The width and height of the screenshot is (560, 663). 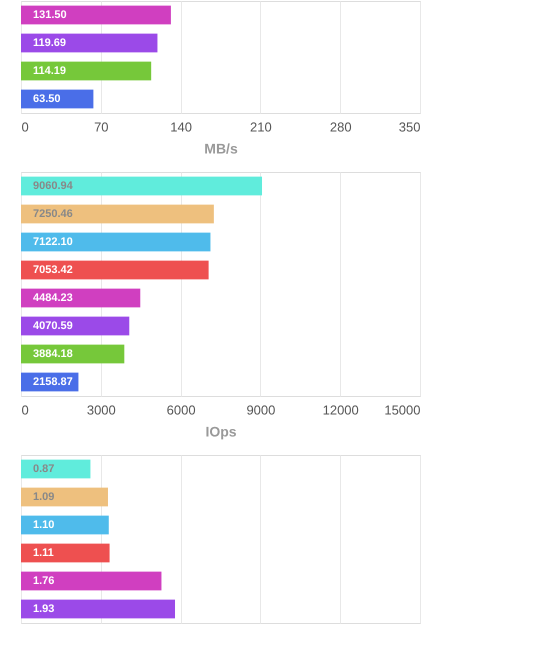 What do you see at coordinates (43, 609) in the screenshot?
I see `data-label: 1.93` at bounding box center [43, 609].